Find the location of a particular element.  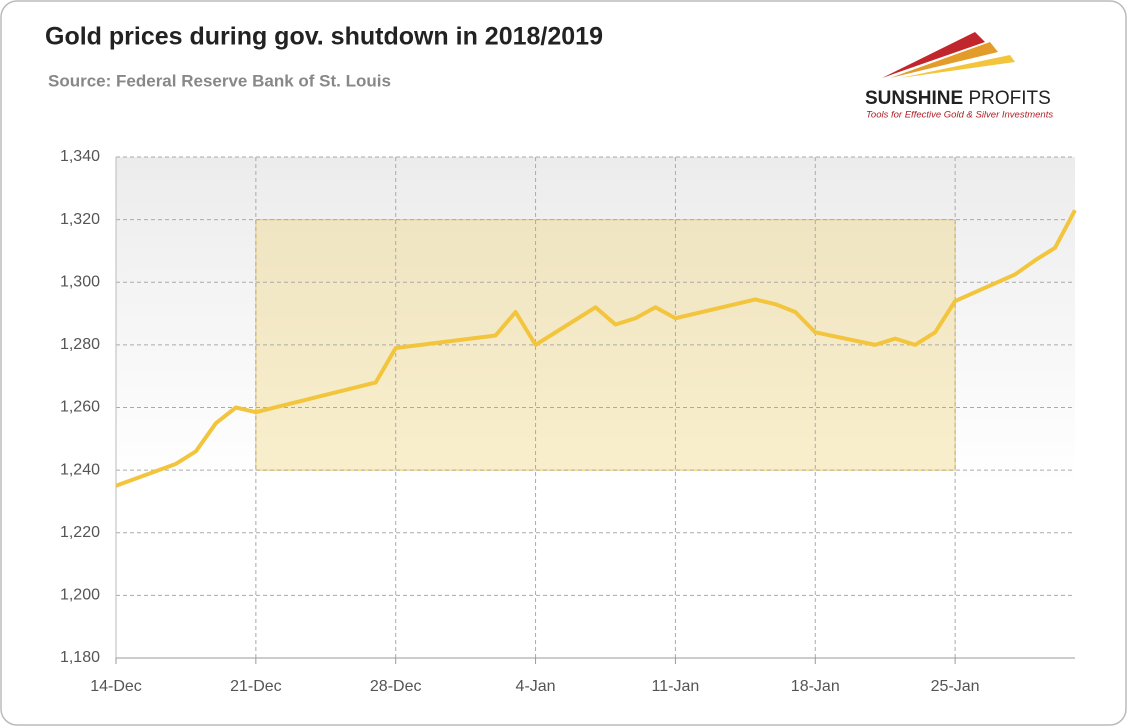

logo-name: SUNSHINE PROFITS is located at coordinates (958, 98).